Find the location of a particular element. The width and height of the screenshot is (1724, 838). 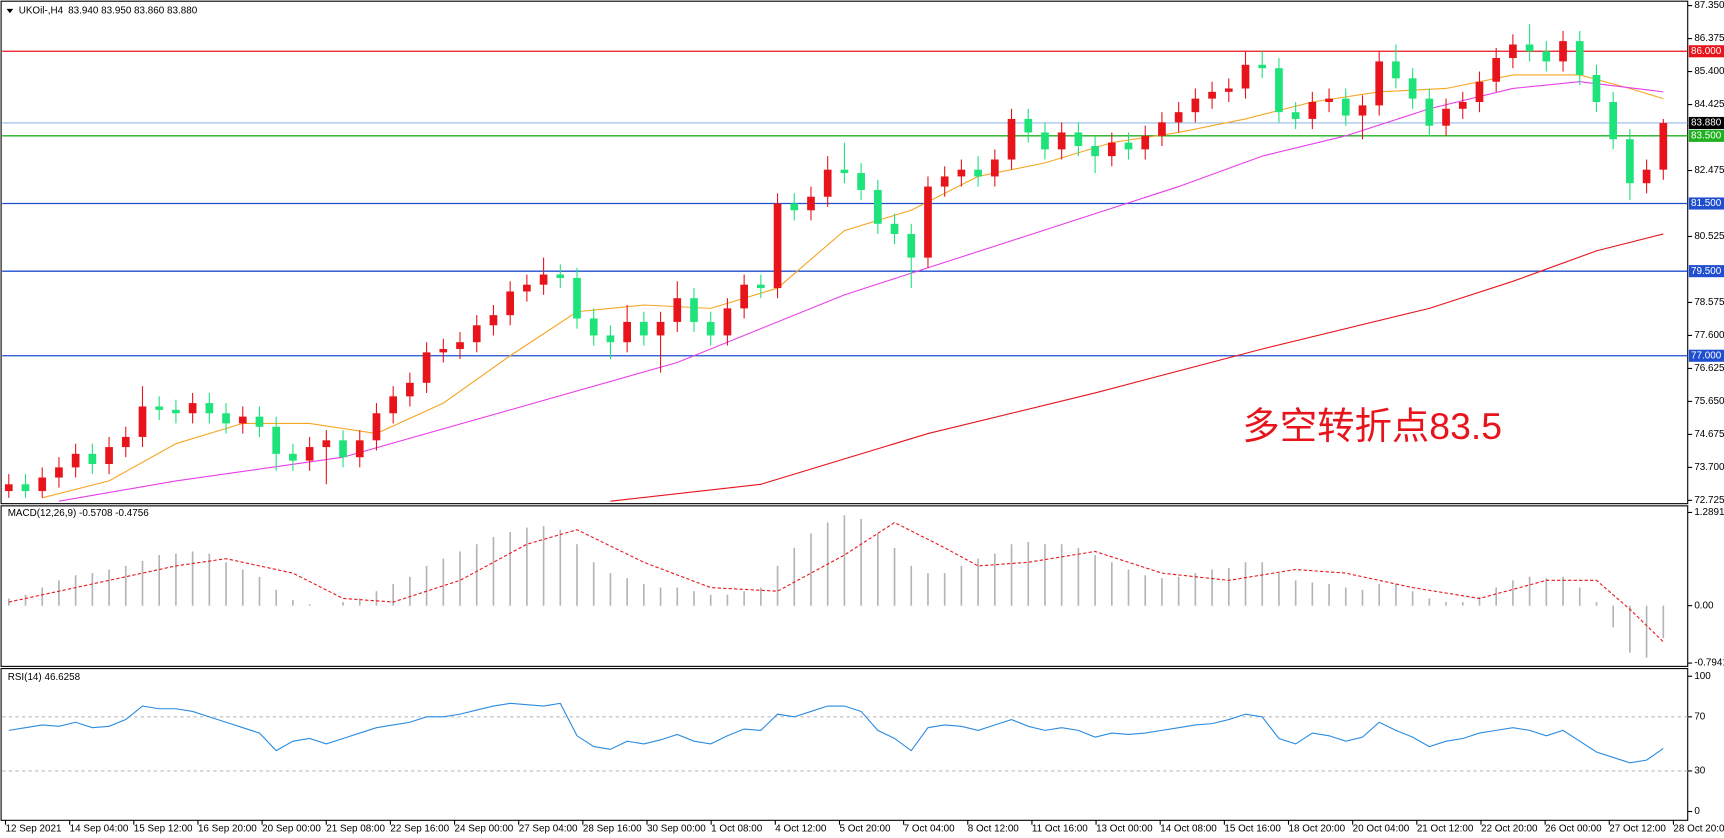

level-label: 77.000 is located at coordinates (1706, 355).